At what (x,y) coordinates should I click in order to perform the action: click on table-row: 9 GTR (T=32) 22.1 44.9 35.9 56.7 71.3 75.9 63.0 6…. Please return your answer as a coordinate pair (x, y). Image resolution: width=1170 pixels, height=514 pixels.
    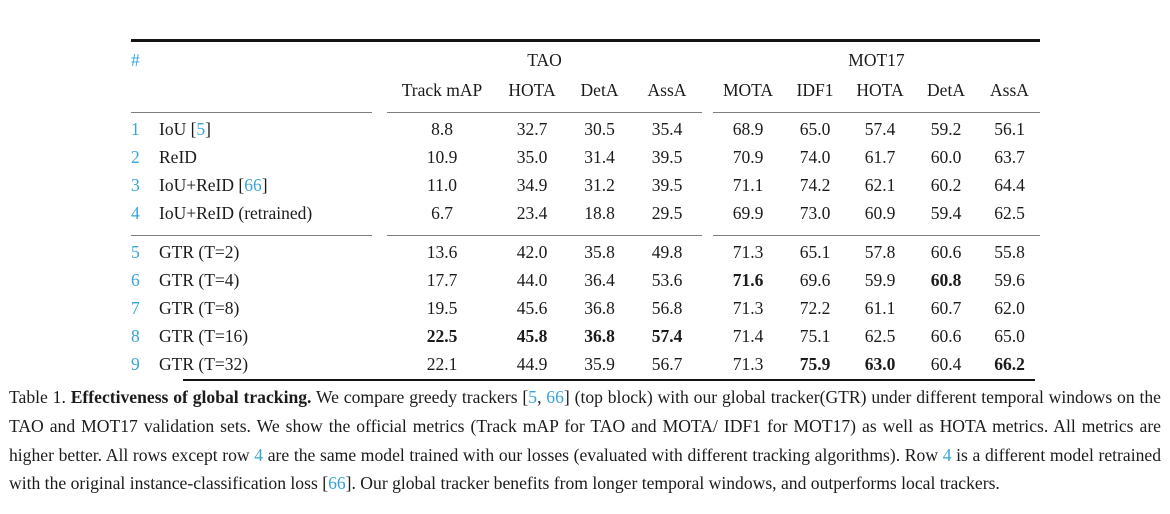
    Looking at the image, I should click on (585, 365).